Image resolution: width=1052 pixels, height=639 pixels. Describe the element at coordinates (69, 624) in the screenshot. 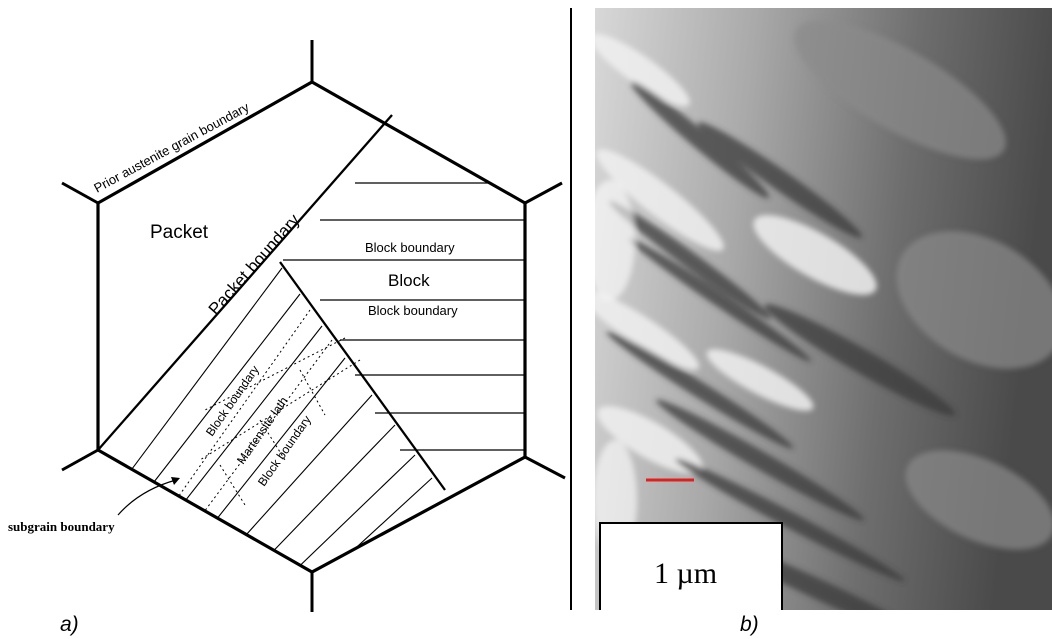

I see `caption-a: a)` at that location.